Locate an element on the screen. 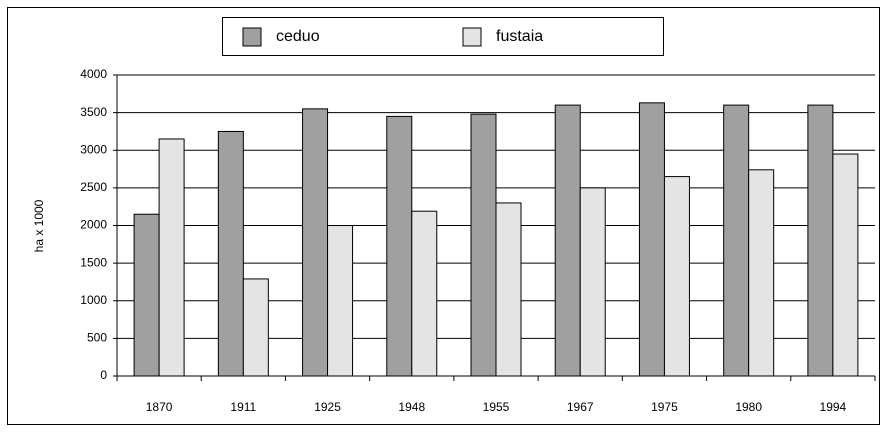 The width and height of the screenshot is (883, 436). legend-label: ceduo is located at coordinates (298, 36).